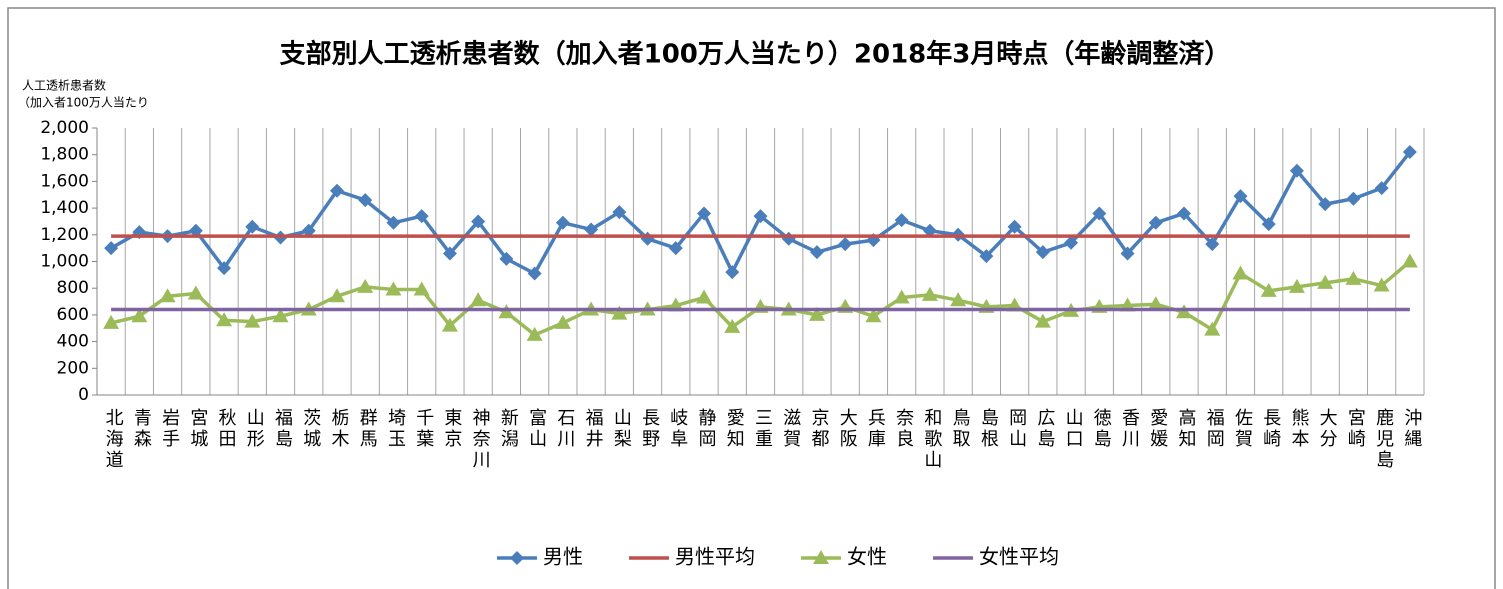 The width and height of the screenshot is (1503, 589). What do you see at coordinates (847, 429) in the screenshot?
I see `x-tick-label: 大阪` at bounding box center [847, 429].